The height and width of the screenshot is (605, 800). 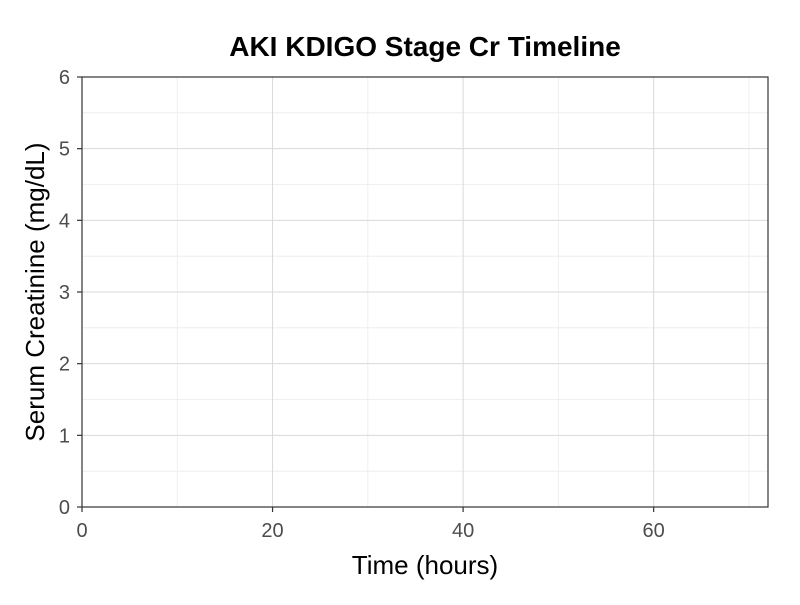 I want to click on x-tick-label: 20, so click(x=272, y=531).